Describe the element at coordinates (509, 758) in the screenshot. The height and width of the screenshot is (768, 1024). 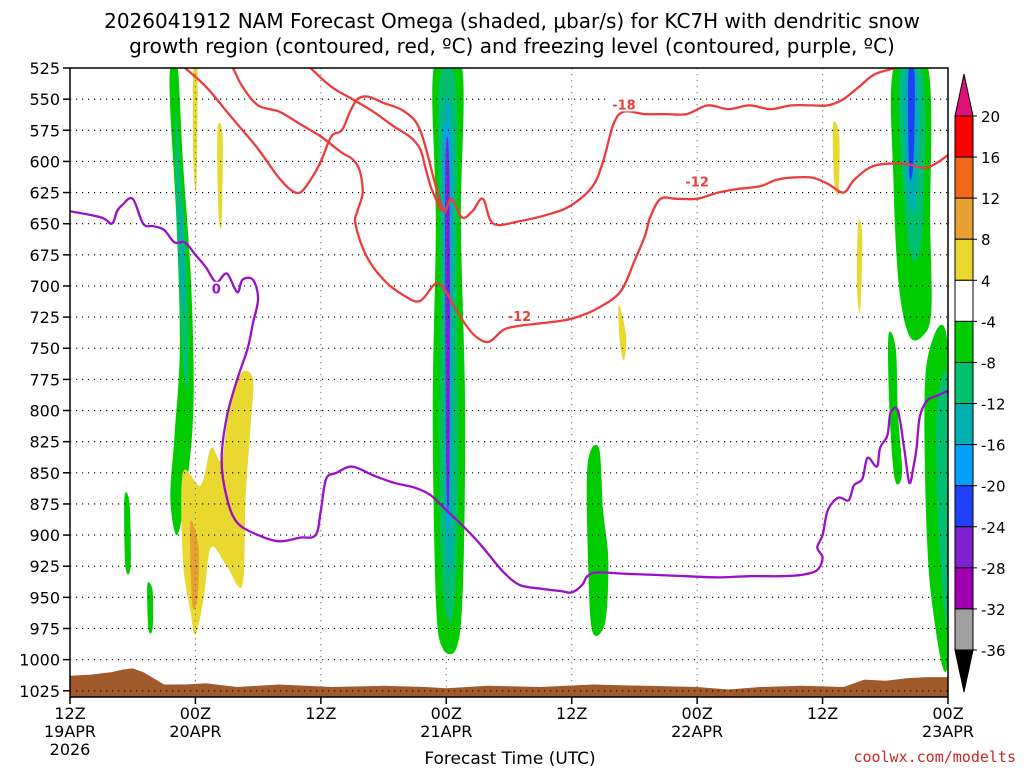
I see `x-axis-label: Forecast Time (UTC)` at that location.